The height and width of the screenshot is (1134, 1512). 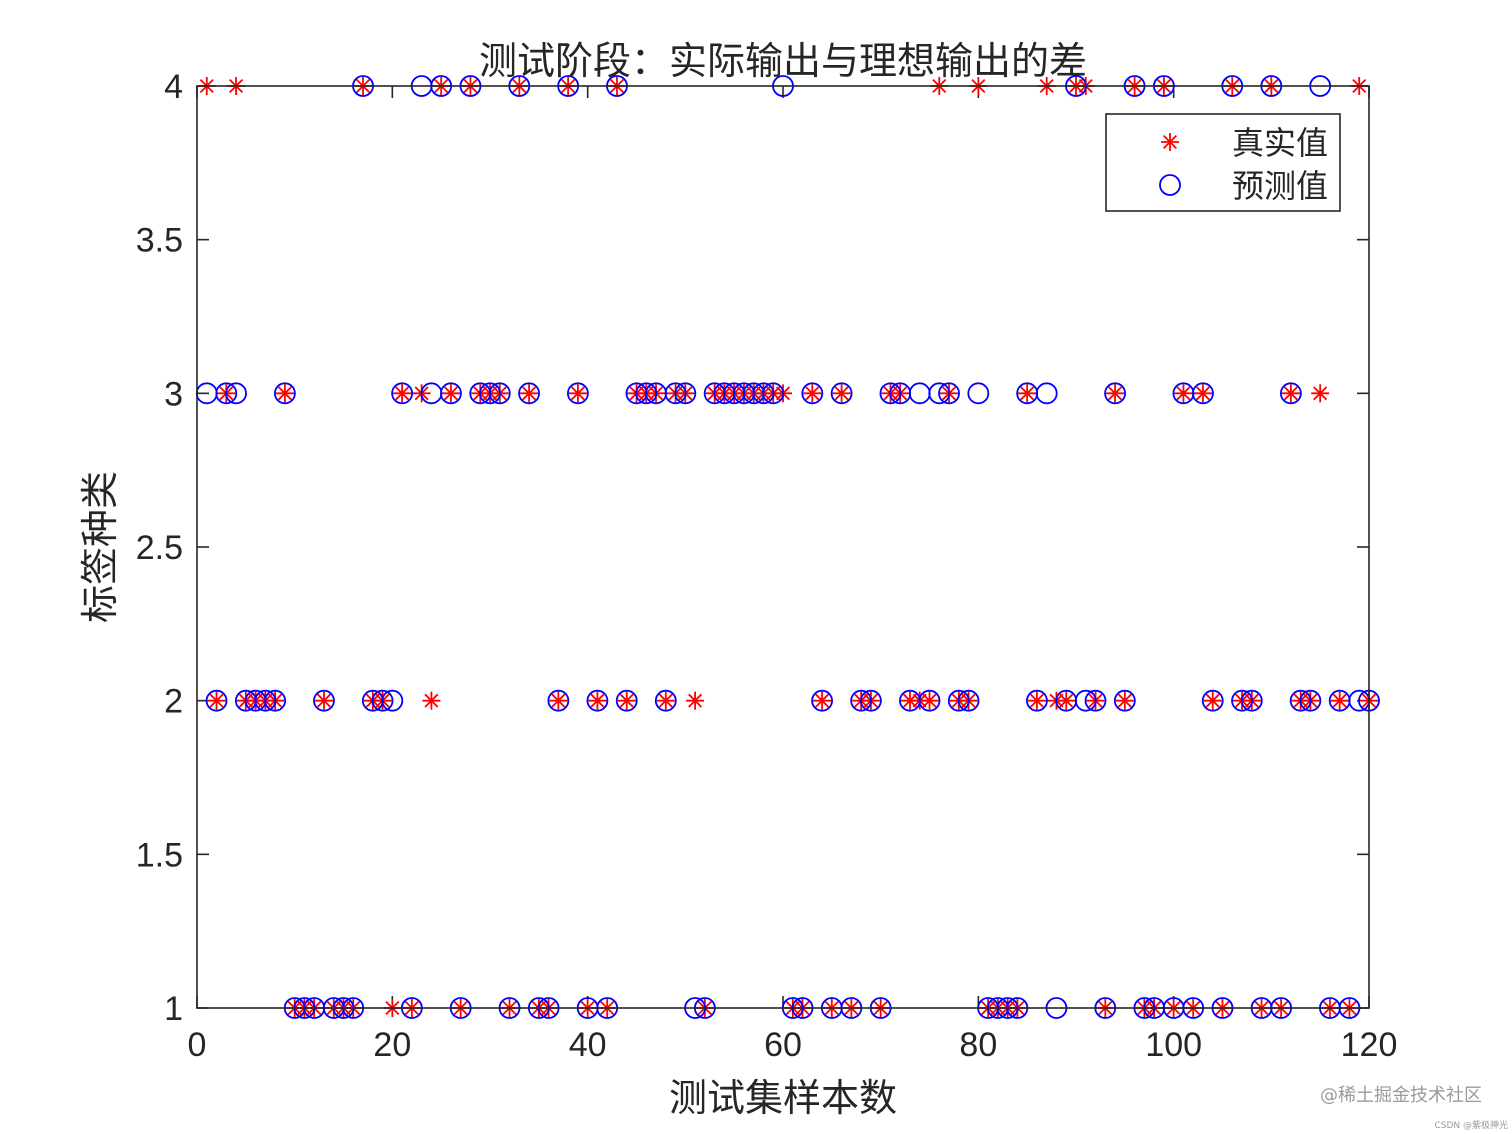 What do you see at coordinates (783, 61) in the screenshot?
I see `chart-title: 测试阶段：实际输出与理想输出的差` at bounding box center [783, 61].